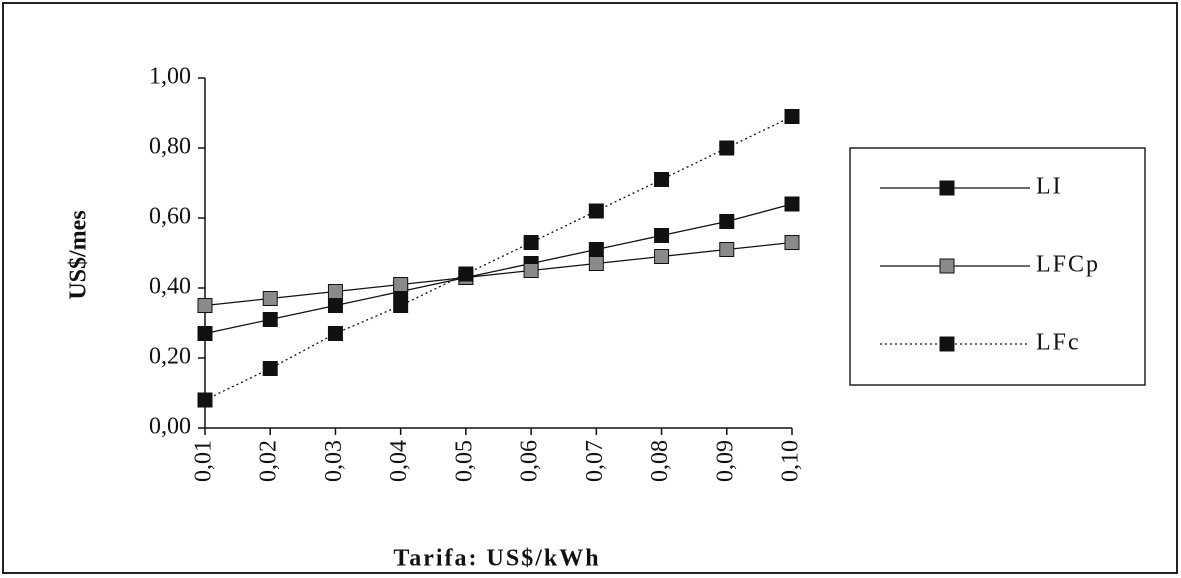 The height and width of the screenshot is (578, 1181). I want to click on y-tick-label: 0,40, so click(170, 287).